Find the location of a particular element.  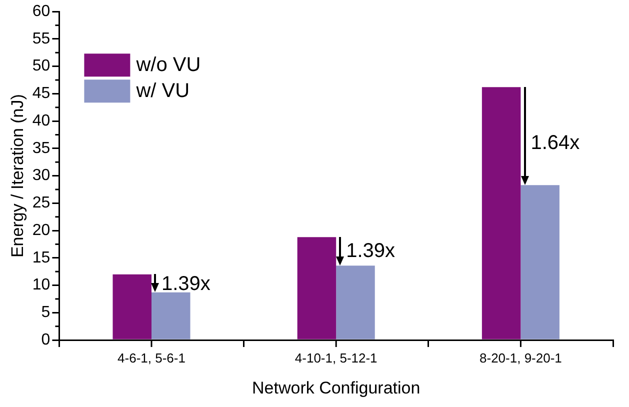

y-axis-title: Energy / Iteration (nJ) is located at coordinates (17, 176).